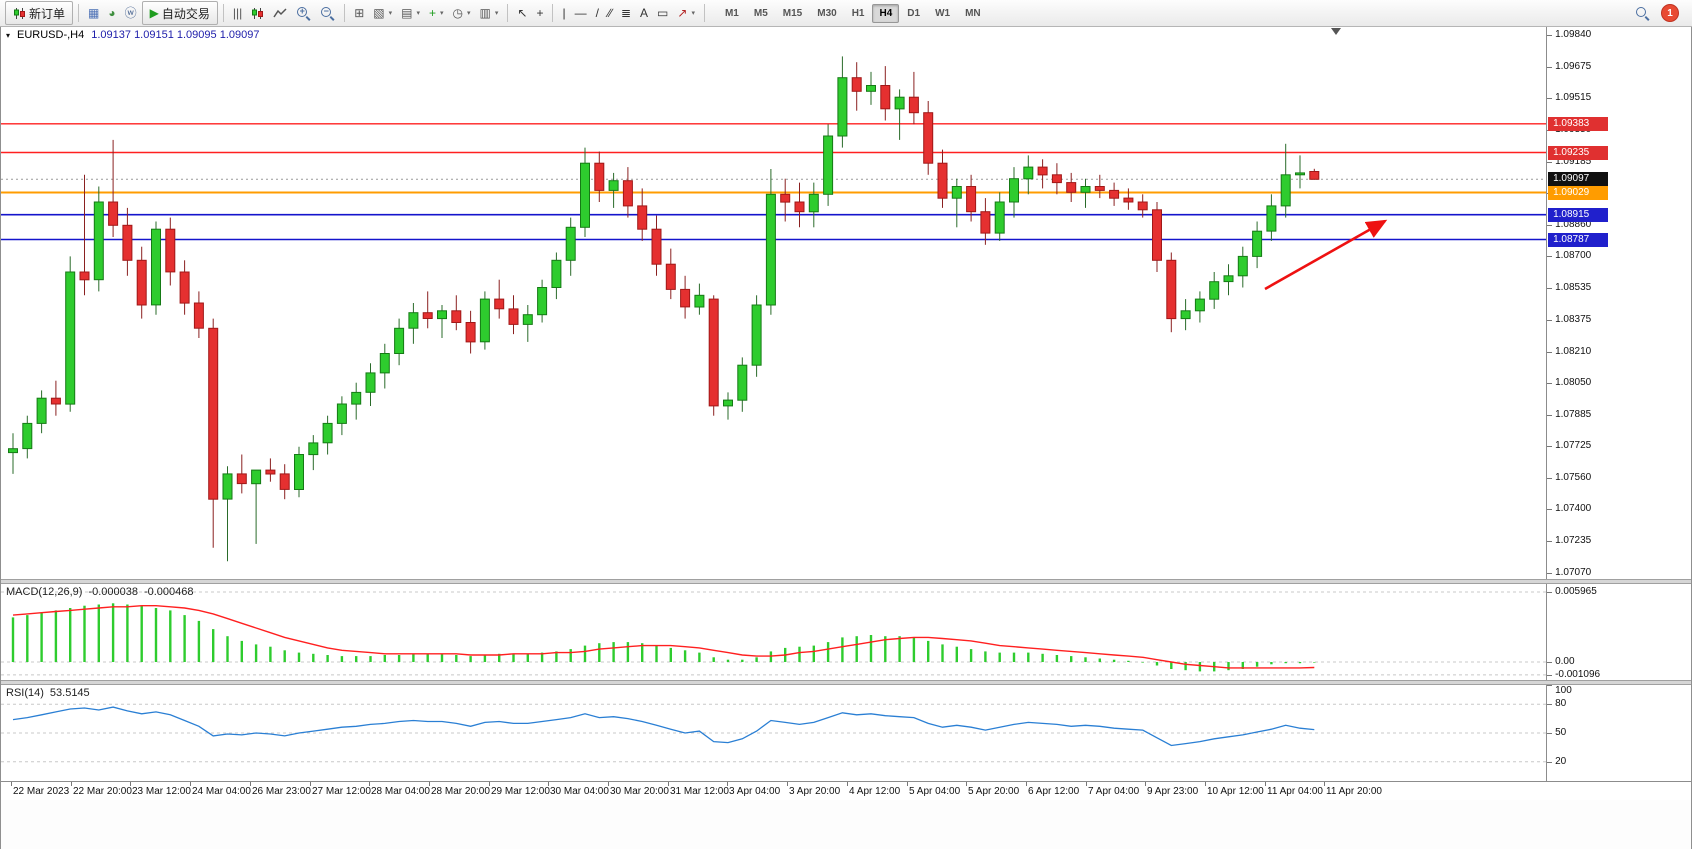 The width and height of the screenshot is (1692, 849). Describe the element at coordinates (1550, 685) in the screenshot. I see `rsi-tick` at that location.